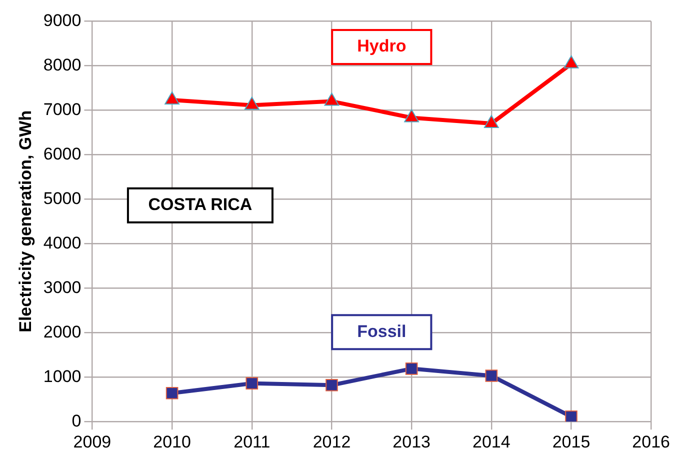  Describe the element at coordinates (62, 287) in the screenshot. I see `y-tick-label: 3000` at that location.